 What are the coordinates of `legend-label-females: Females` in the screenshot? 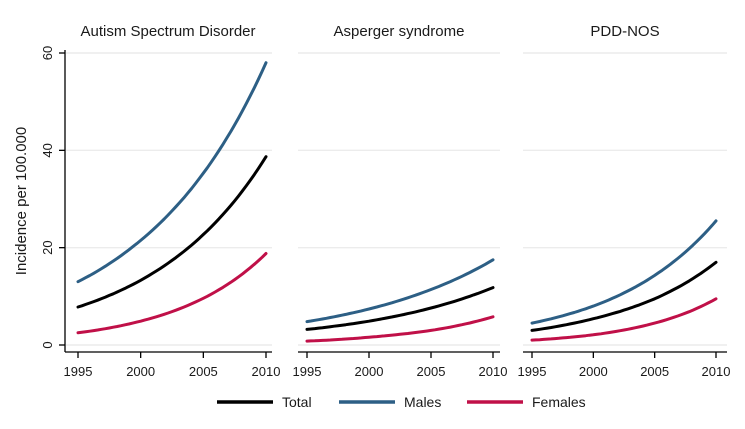 It's located at (559, 402).